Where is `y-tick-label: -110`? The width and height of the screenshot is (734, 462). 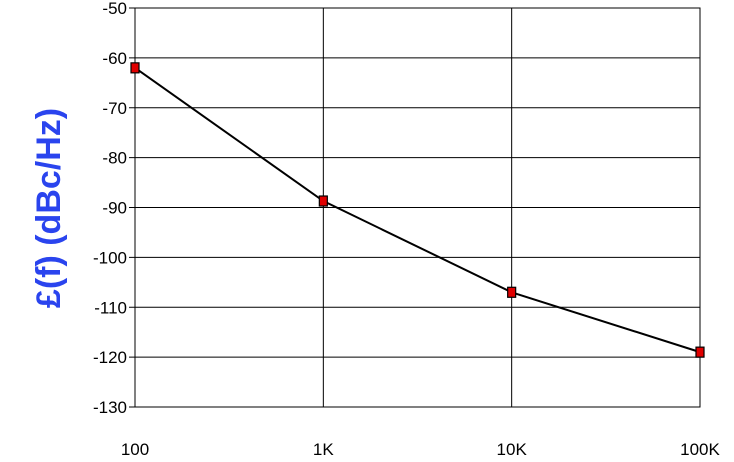
y-tick-label: -110 is located at coordinates (110, 307).